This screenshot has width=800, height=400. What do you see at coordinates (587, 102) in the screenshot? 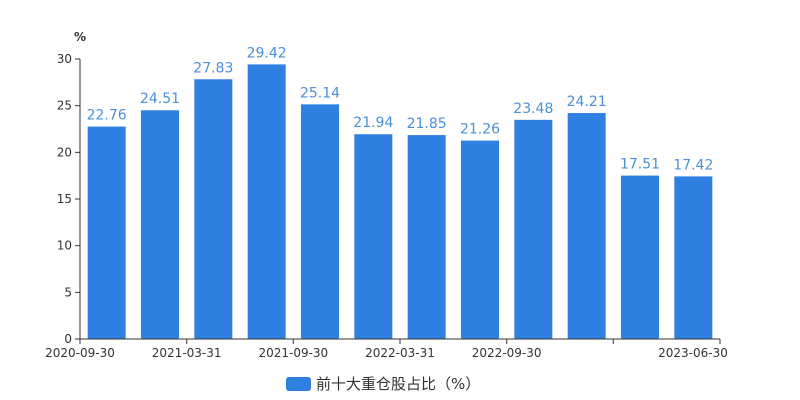
I see `value-label: 24.21` at bounding box center [587, 102].